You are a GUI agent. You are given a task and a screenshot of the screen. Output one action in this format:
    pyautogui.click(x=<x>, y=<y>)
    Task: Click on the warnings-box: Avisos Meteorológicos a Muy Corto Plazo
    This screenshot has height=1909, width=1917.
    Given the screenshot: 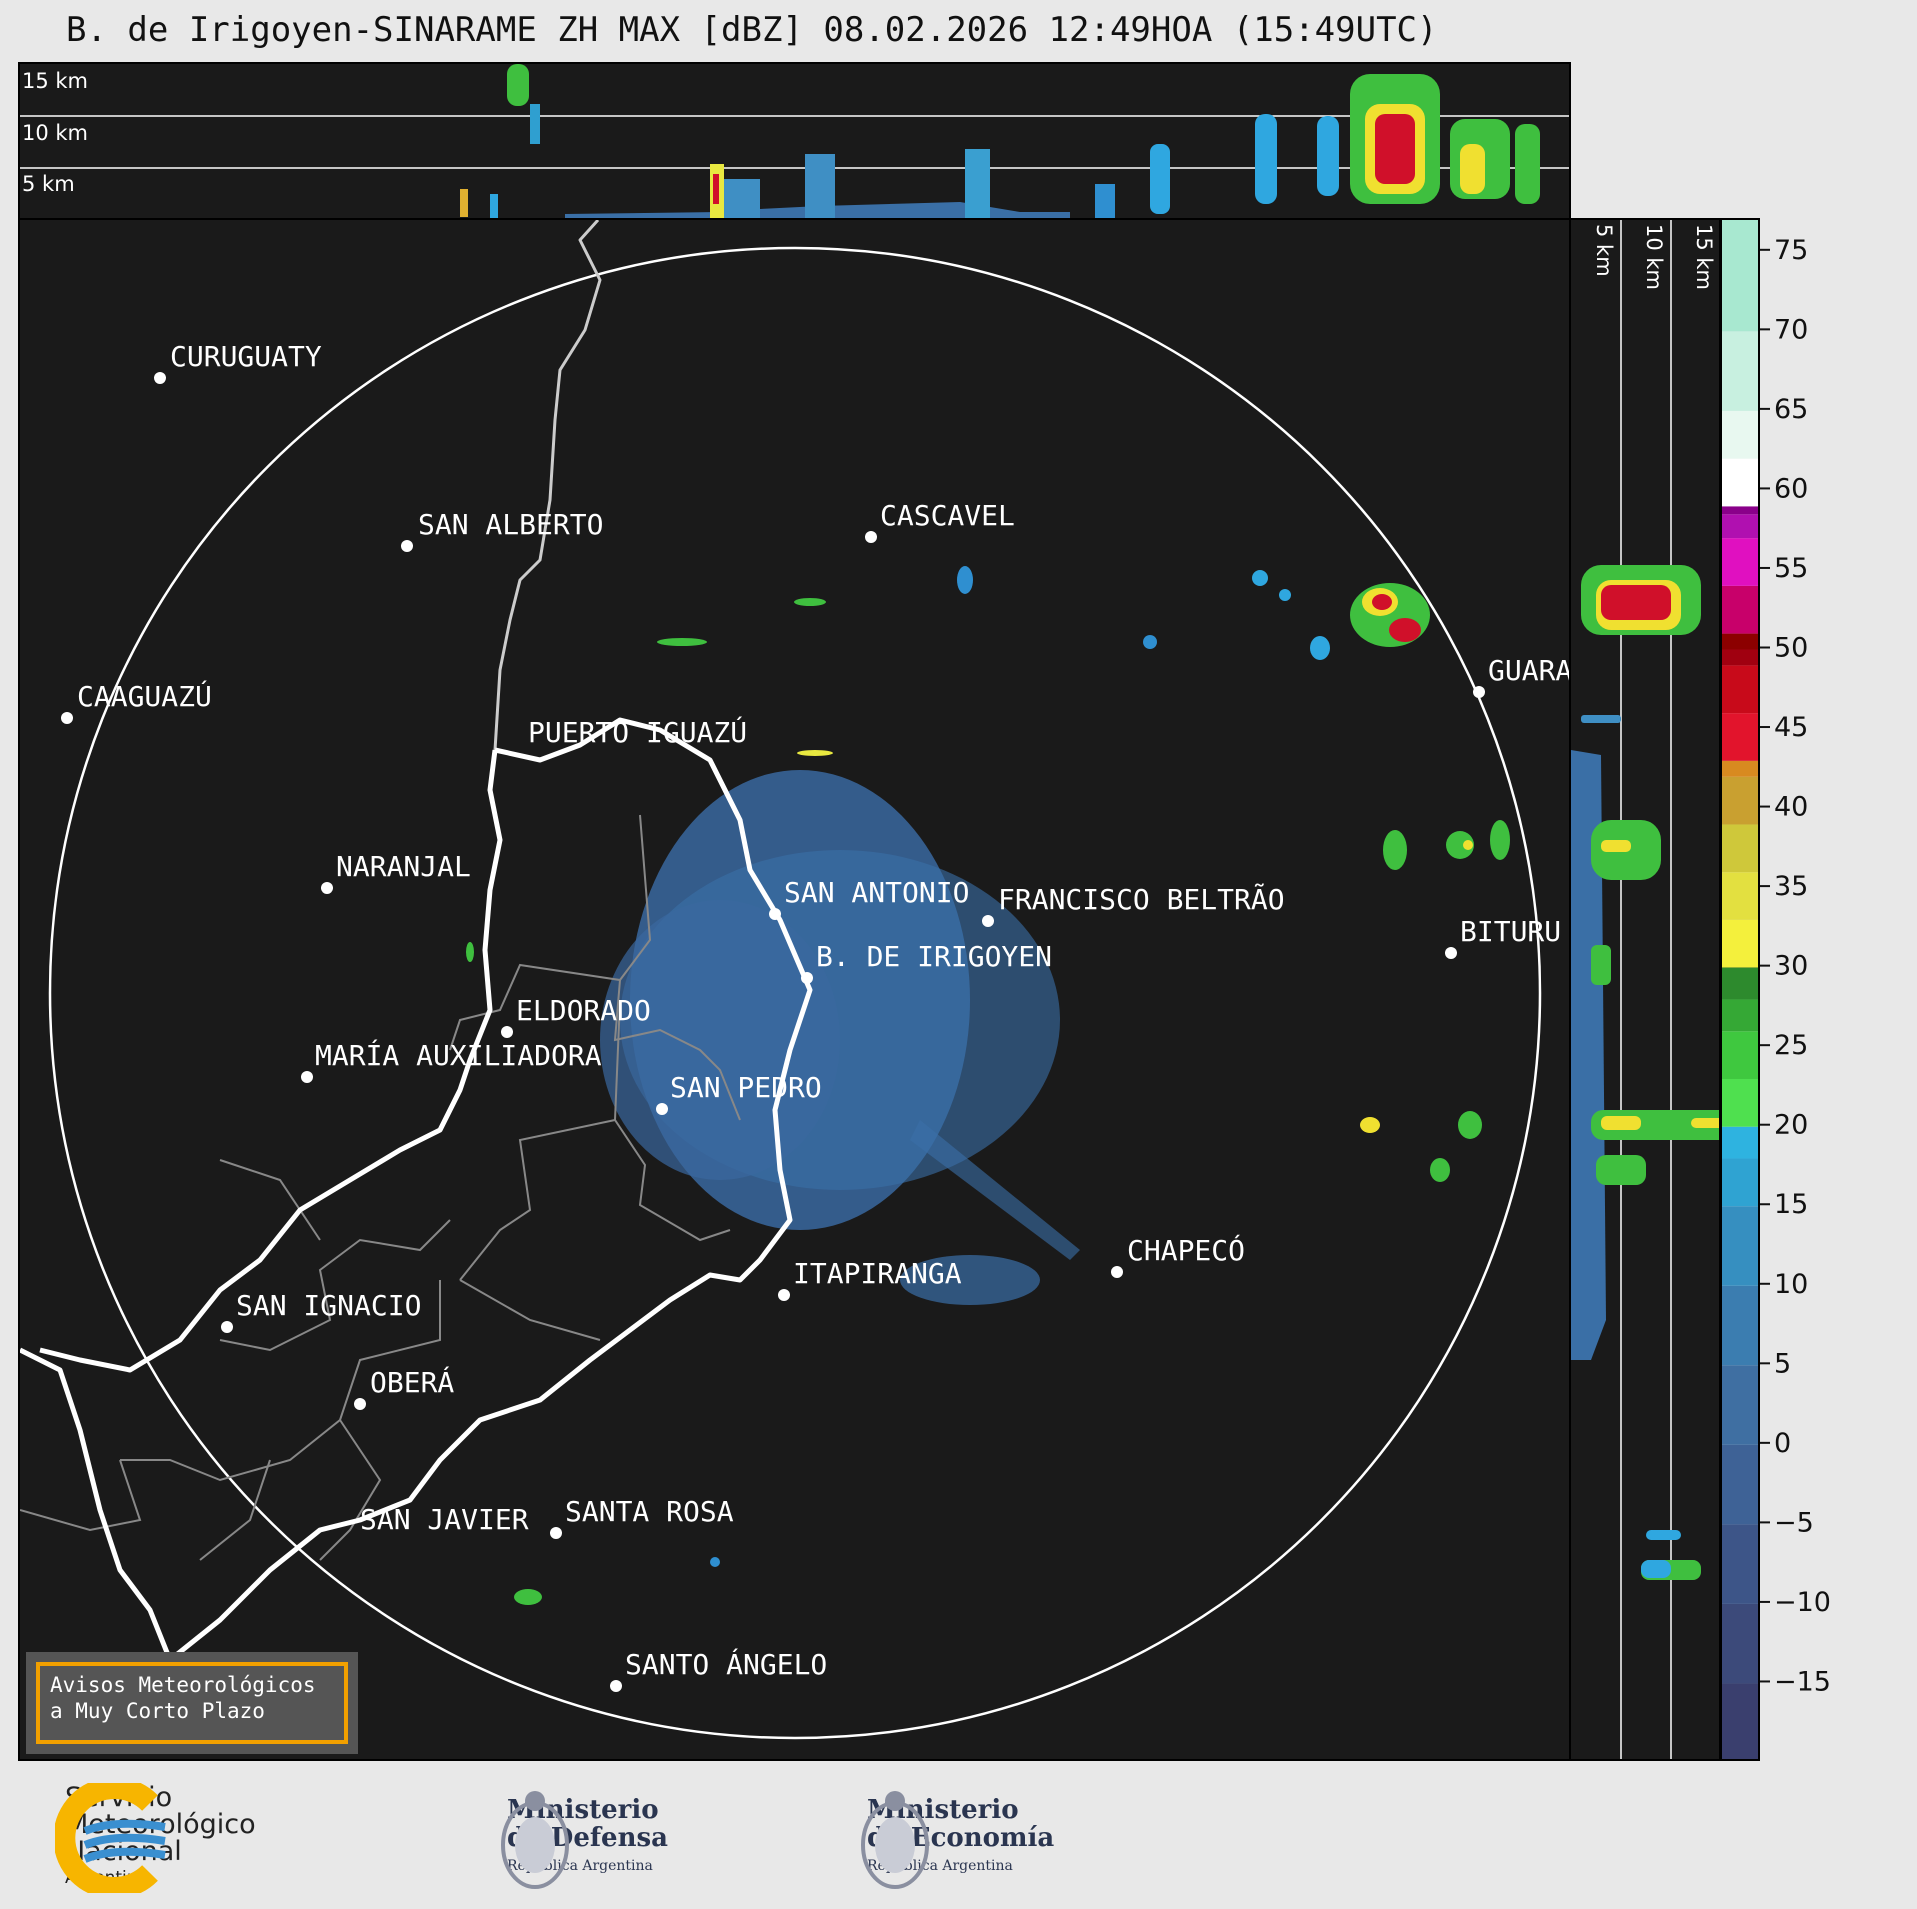 What is the action you would take?
    pyautogui.click(x=192, y=1703)
    